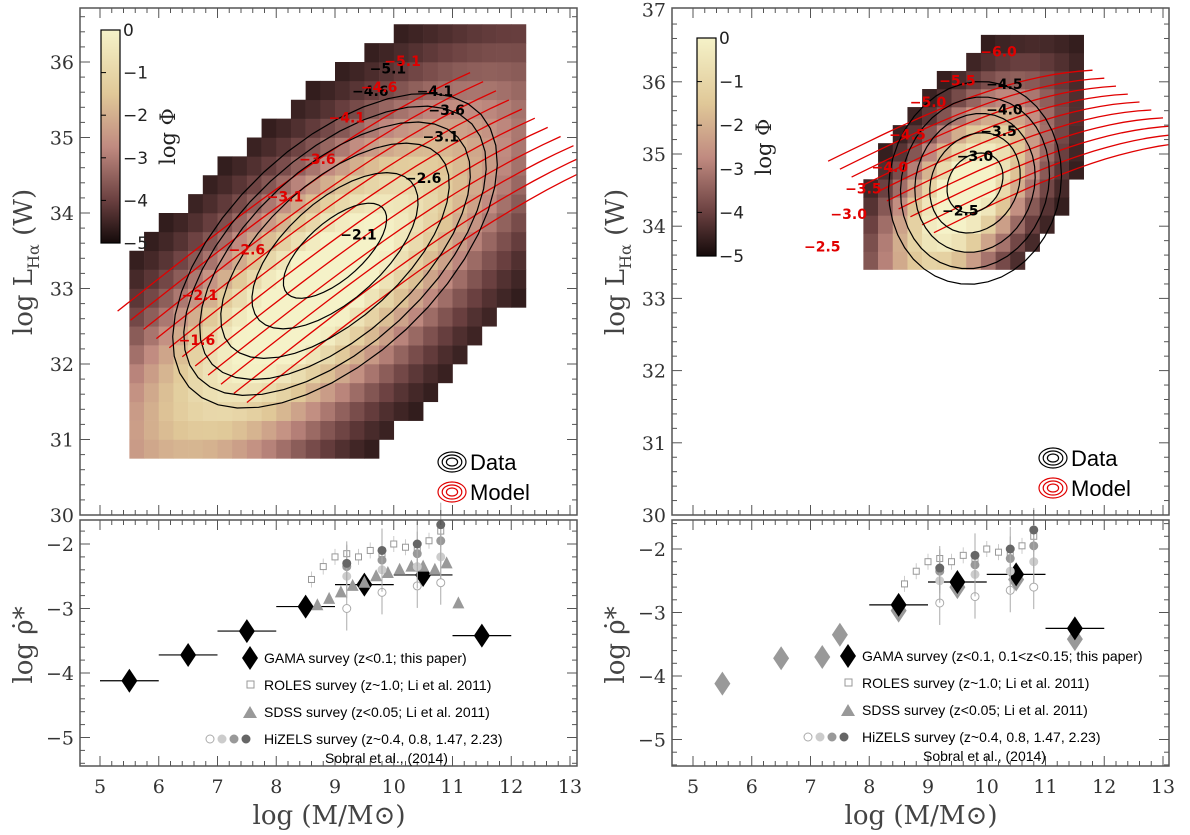  I want to click on data-contour-label: −2.1, so click(358, 235).